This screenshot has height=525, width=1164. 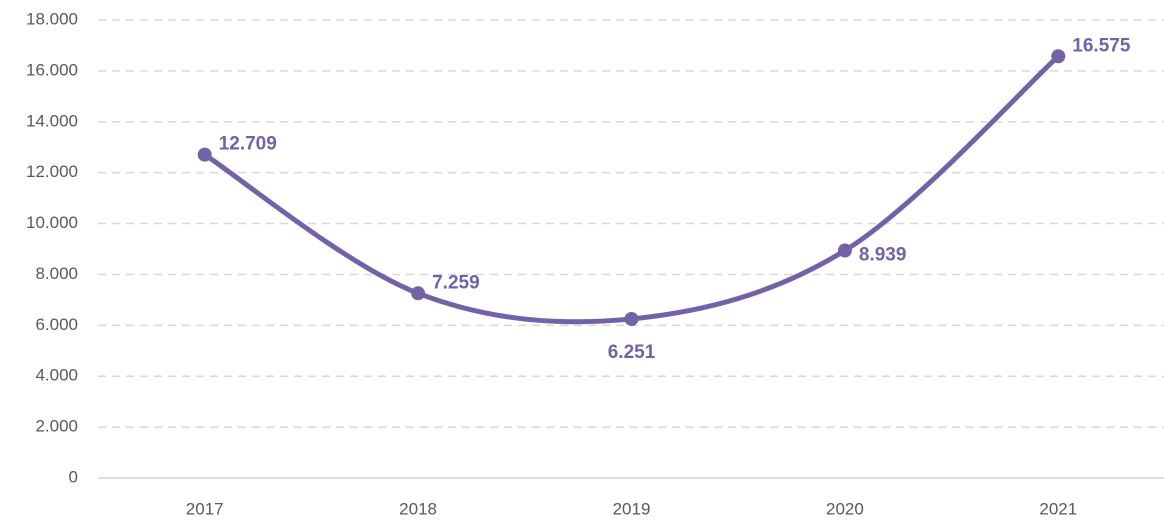 What do you see at coordinates (418, 508) in the screenshot?
I see `x-tick-label: 2018` at bounding box center [418, 508].